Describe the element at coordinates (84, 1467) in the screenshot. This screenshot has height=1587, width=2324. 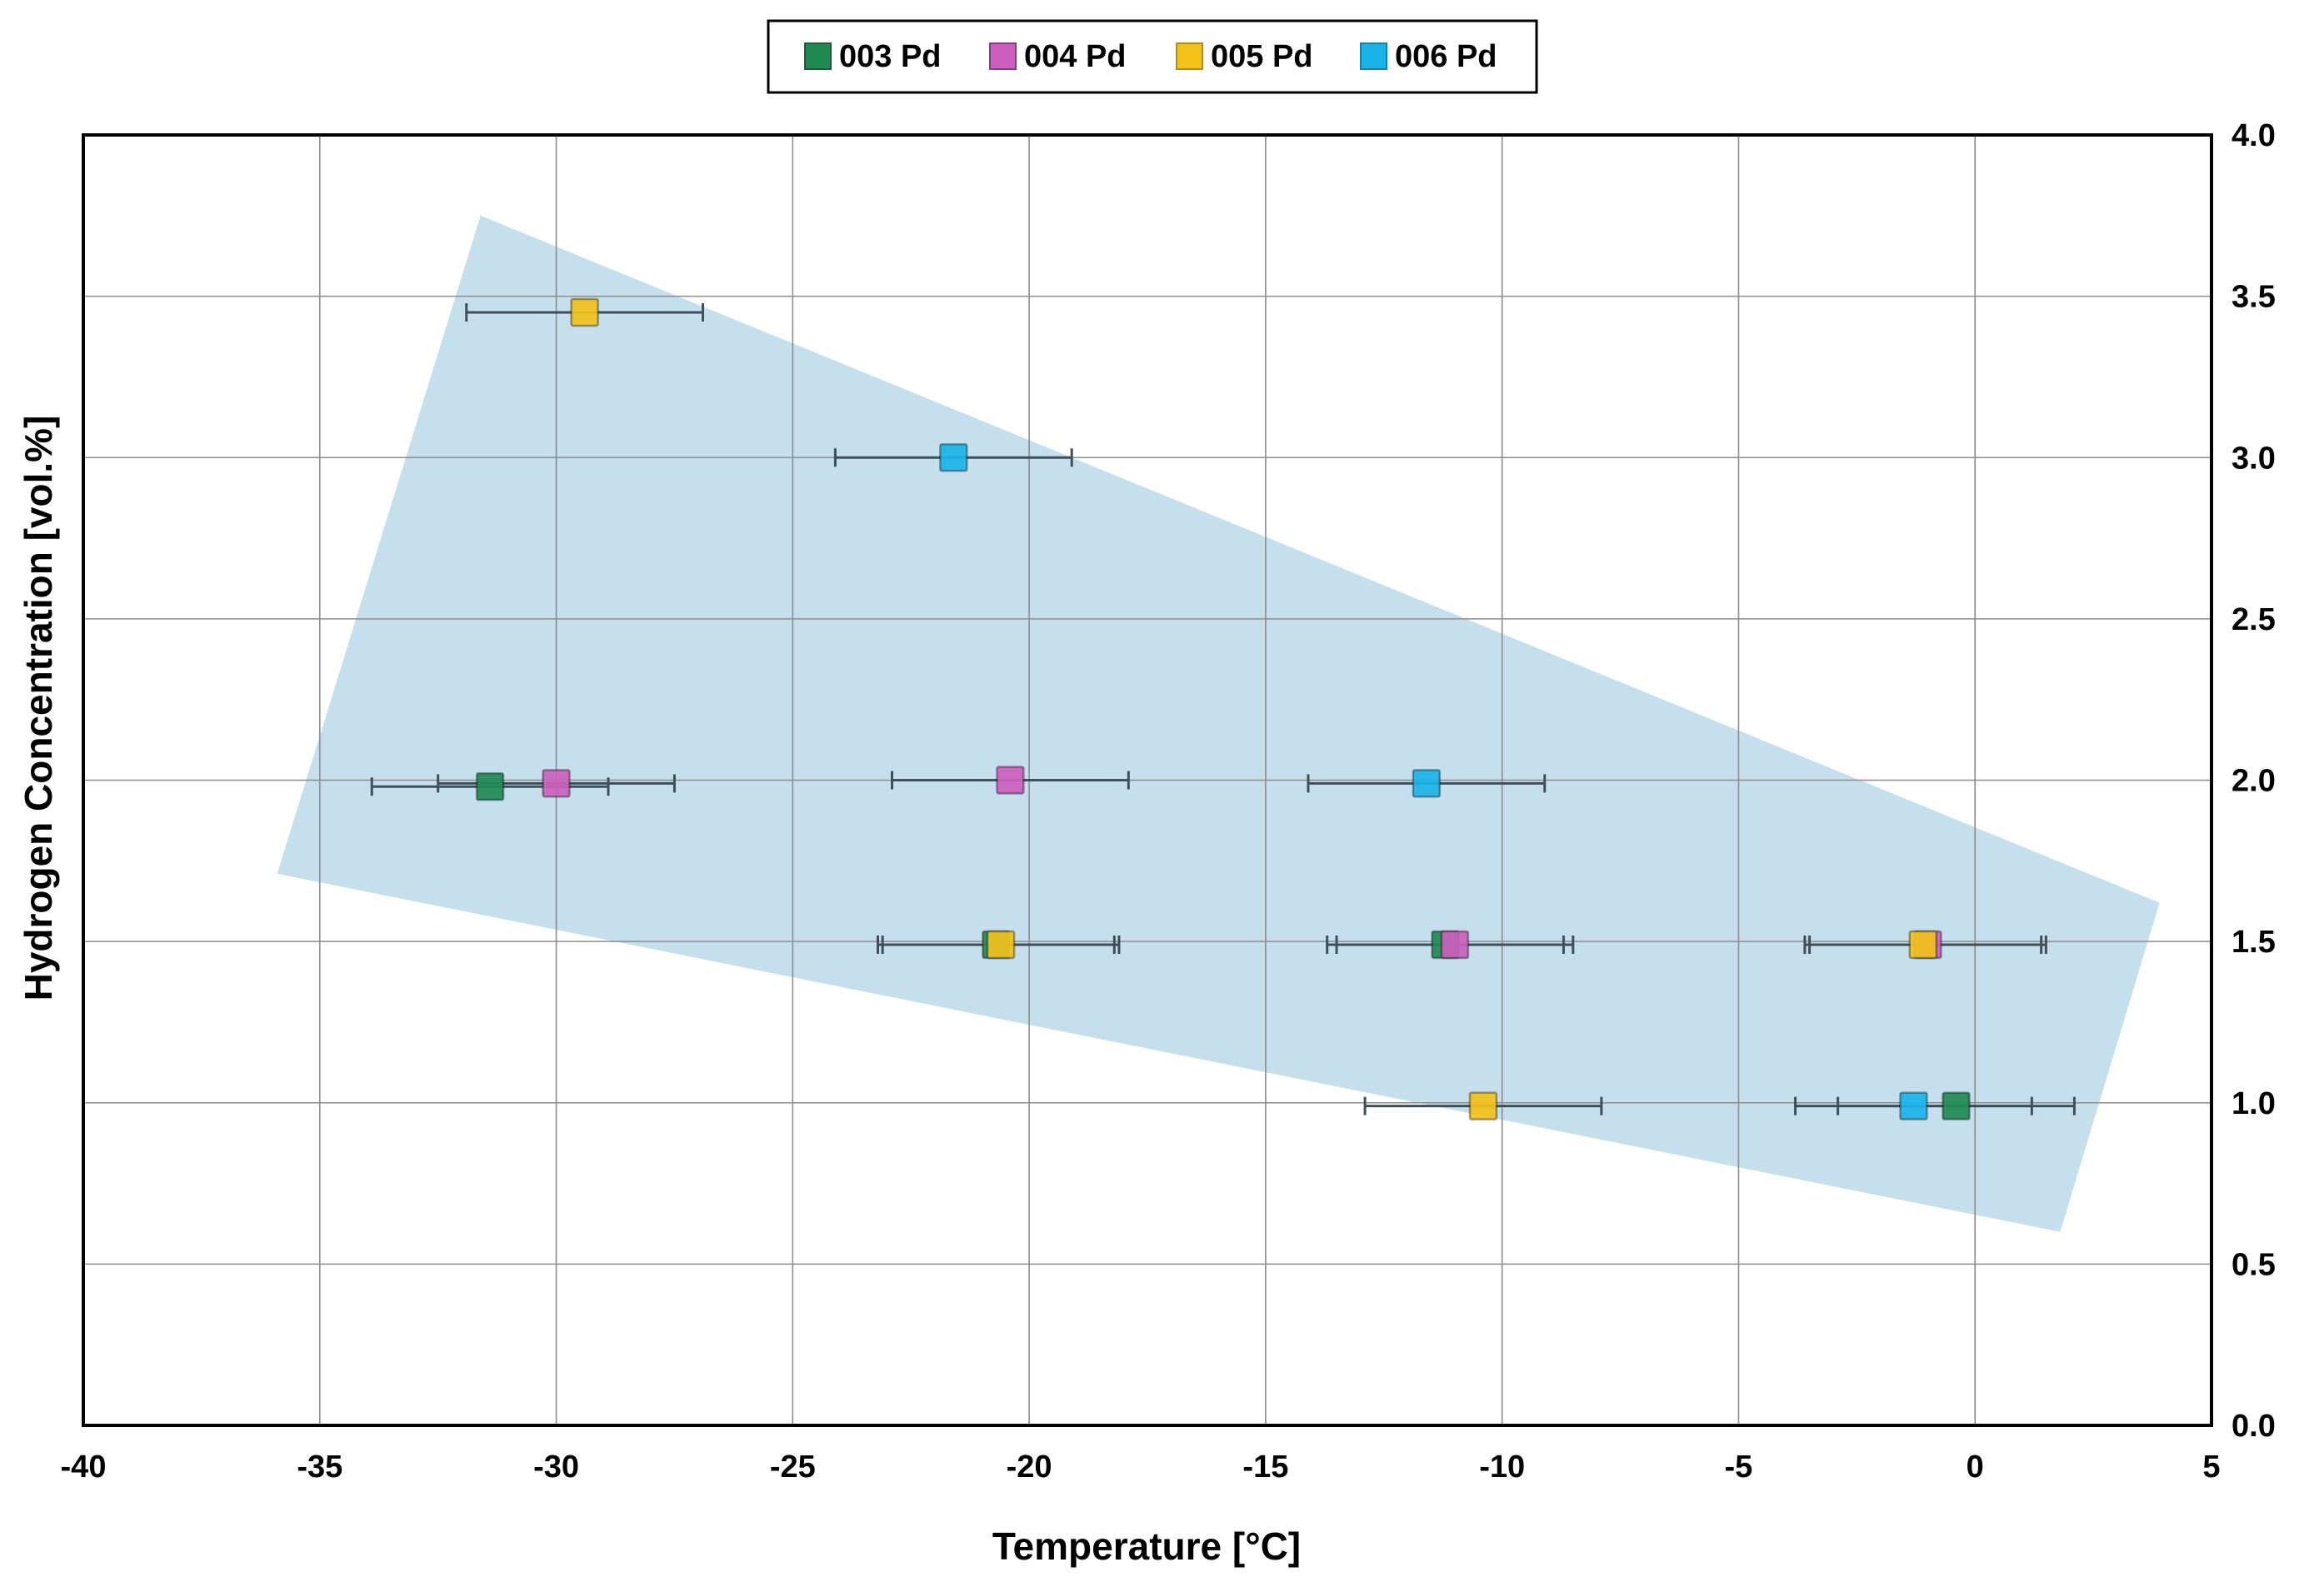
I see `x-tick-label: -40` at that location.